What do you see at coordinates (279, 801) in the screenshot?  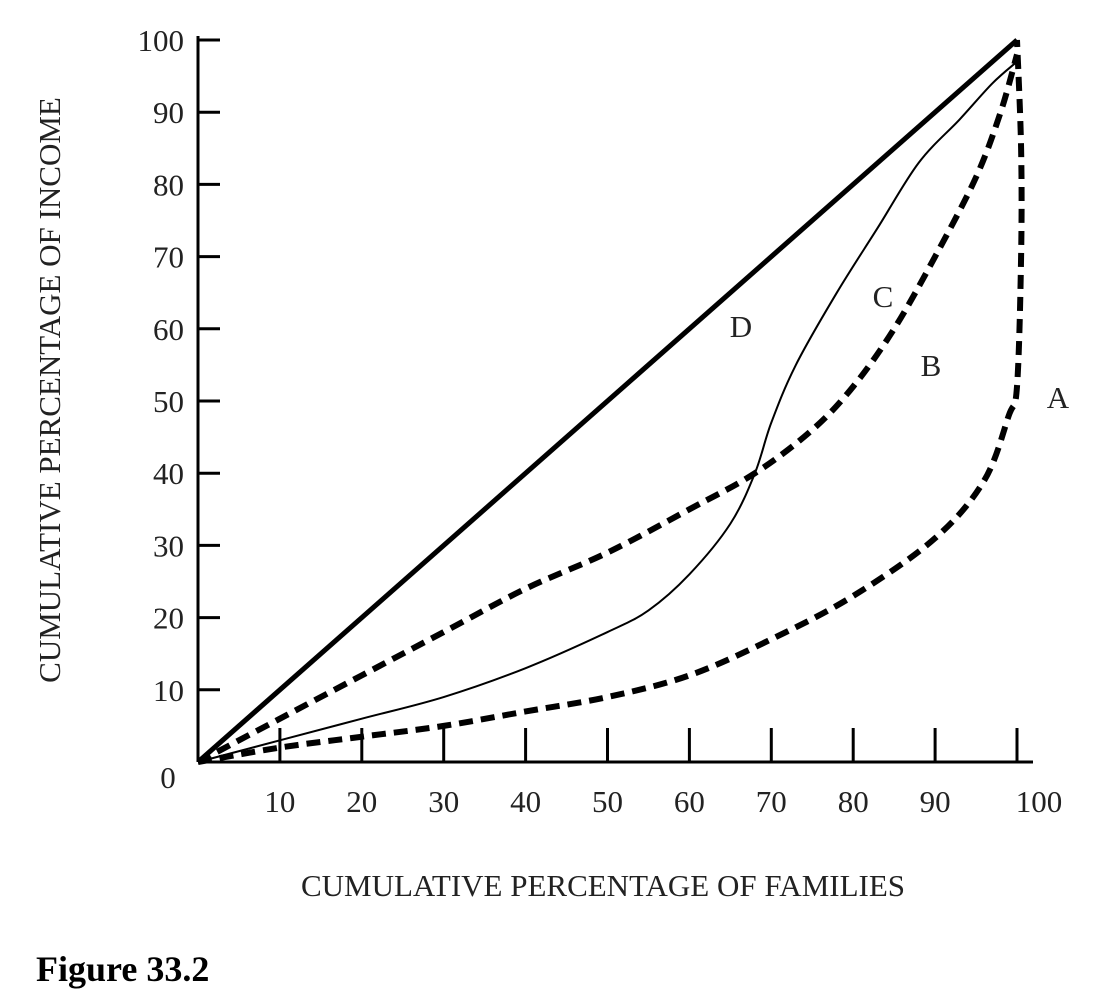 I see `x-tick-label: 10` at bounding box center [279, 801].